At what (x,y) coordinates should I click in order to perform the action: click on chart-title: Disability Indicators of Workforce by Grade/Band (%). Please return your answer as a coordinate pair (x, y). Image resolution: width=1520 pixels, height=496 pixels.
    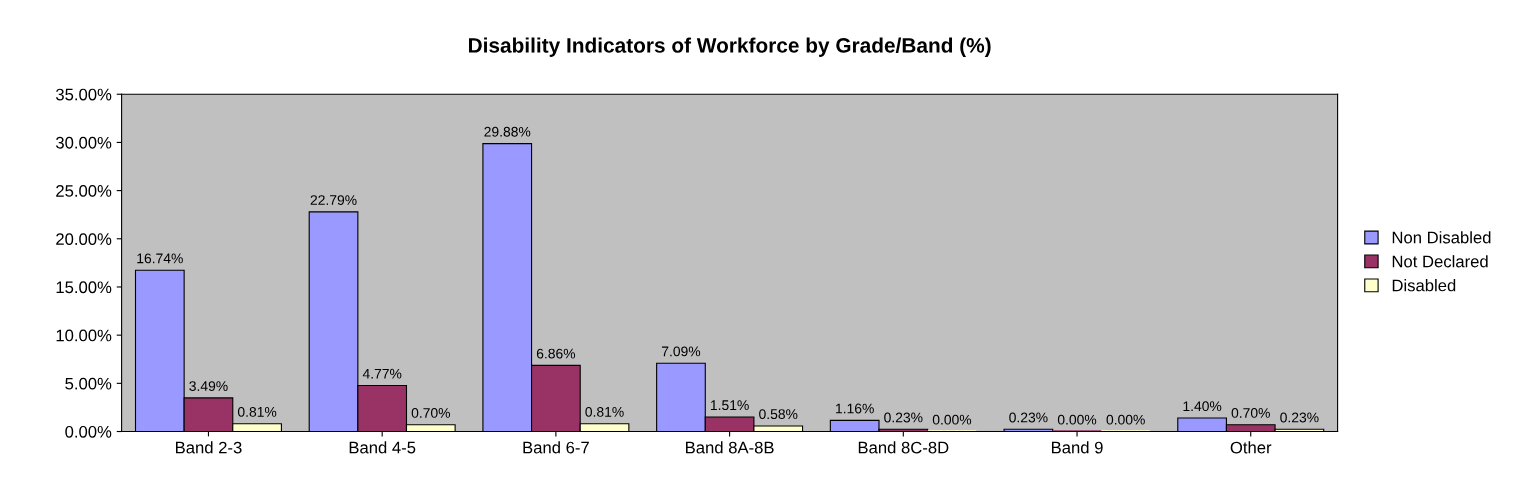
    Looking at the image, I should click on (729, 47).